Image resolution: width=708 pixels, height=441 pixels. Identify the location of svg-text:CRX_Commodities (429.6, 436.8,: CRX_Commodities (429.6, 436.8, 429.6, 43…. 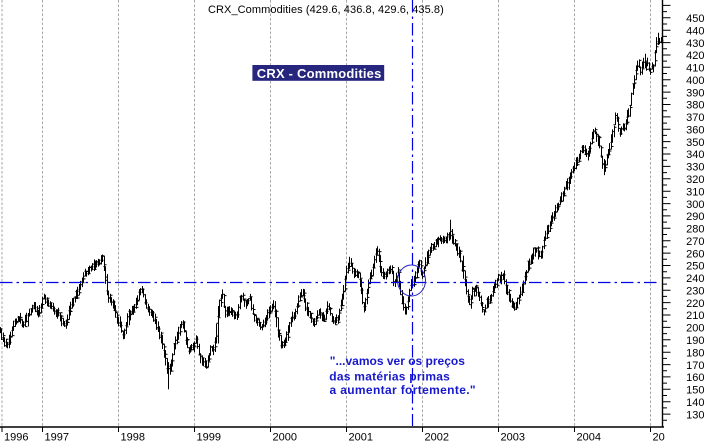
(326, 10).